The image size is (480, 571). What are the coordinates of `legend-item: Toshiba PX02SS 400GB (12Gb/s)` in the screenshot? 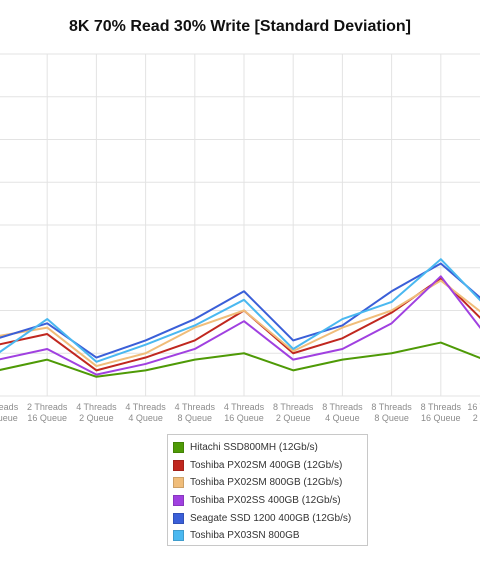 It's located at (270, 501).